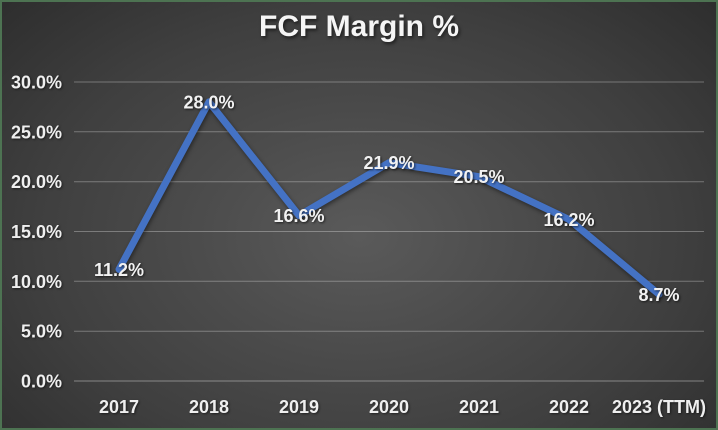  I want to click on data-label: 11.2%, so click(119, 270).